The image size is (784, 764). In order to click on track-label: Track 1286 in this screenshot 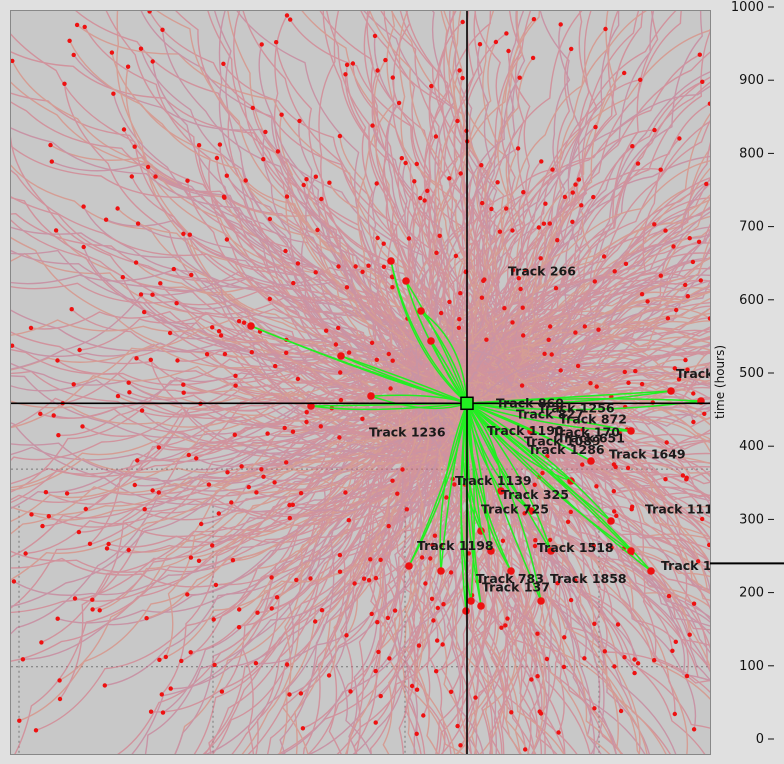, I will do `click(566, 449)`.